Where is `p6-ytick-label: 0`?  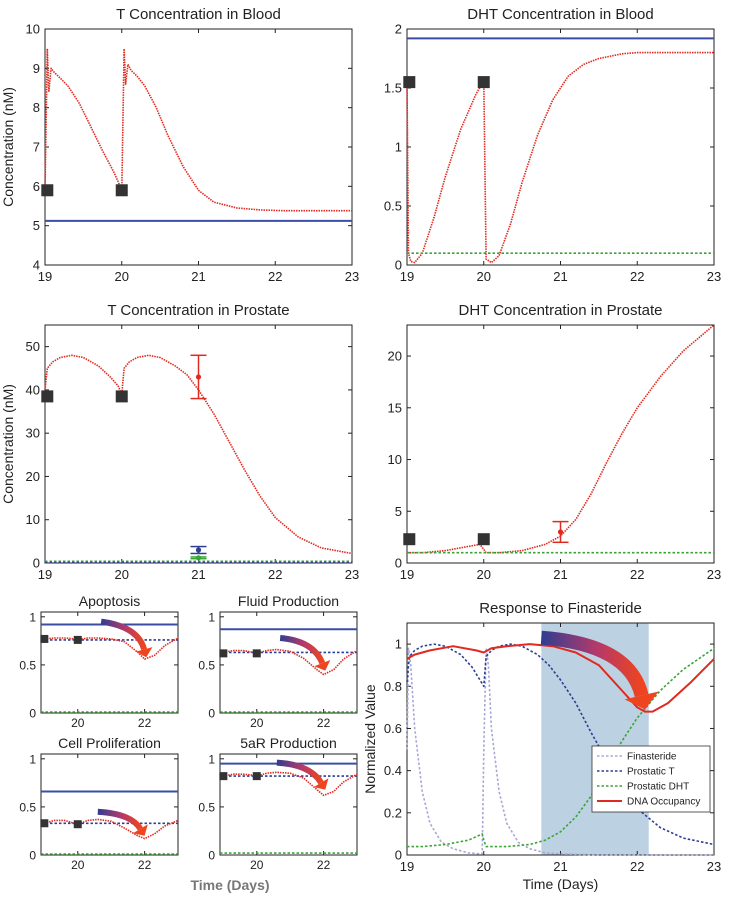
p6-ytick-label: 0 is located at coordinates (211, 714).